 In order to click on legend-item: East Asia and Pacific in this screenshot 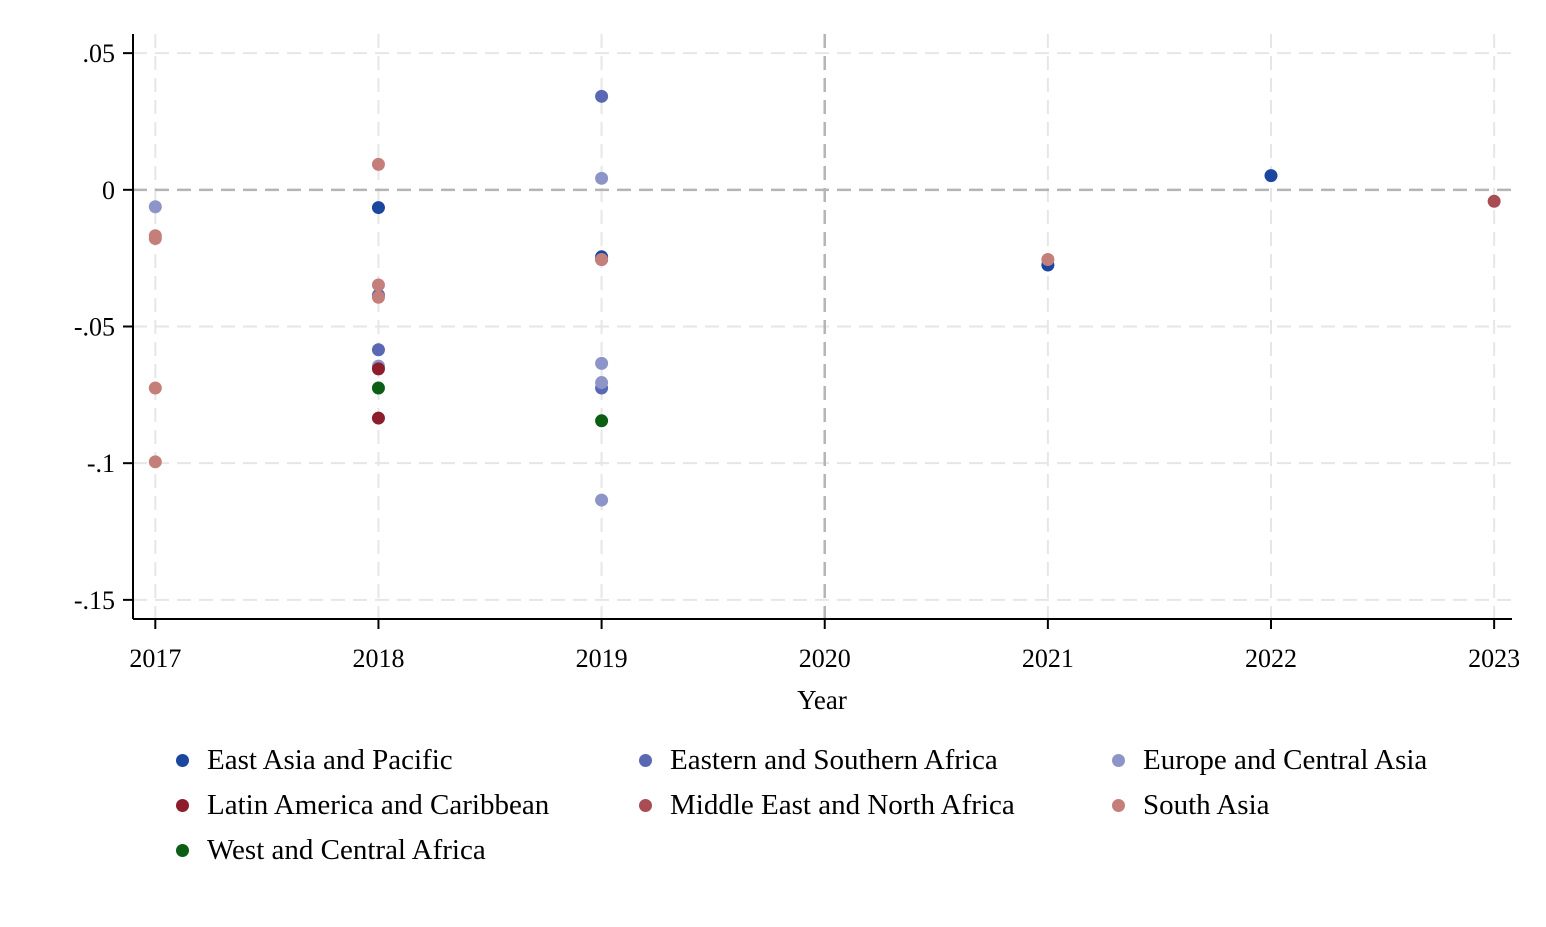, I will do `click(399, 760)`.